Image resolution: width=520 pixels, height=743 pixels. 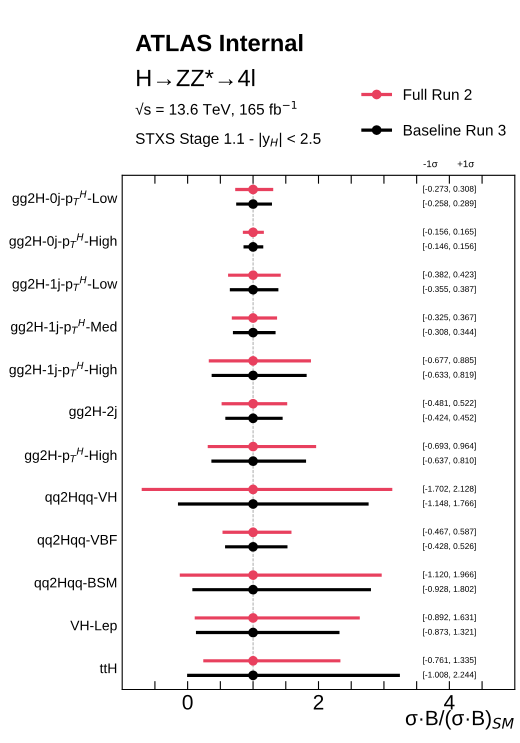 What do you see at coordinates (75, 584) in the screenshot?
I see `y-tick-label: qq2Hqq-BSM` at bounding box center [75, 584].